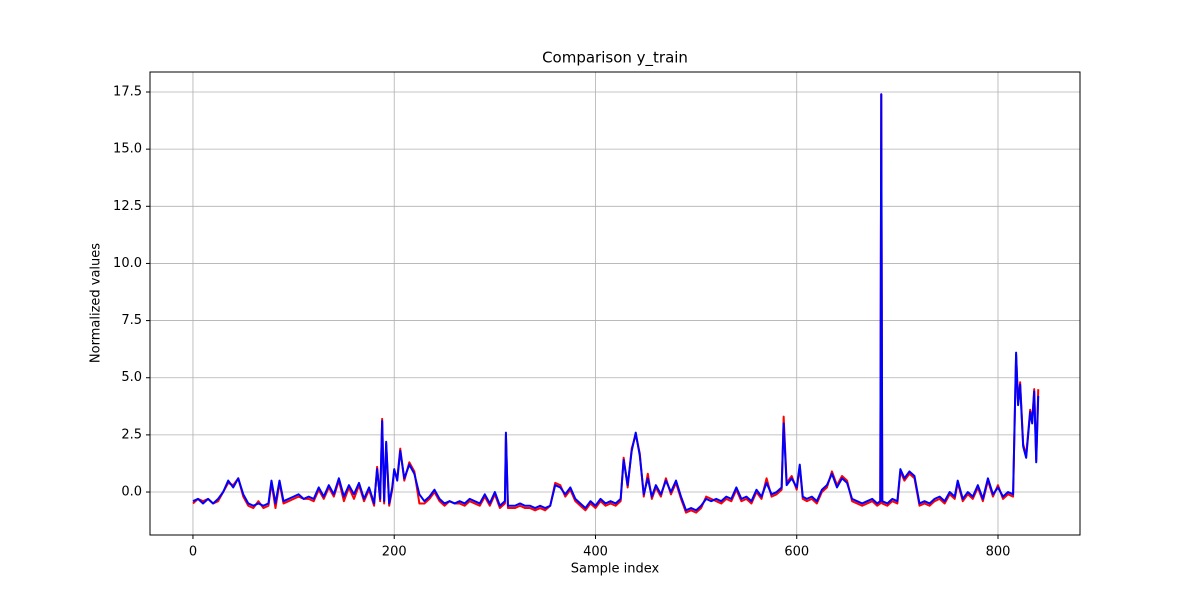 The image size is (1200, 600). What do you see at coordinates (127, 206) in the screenshot?
I see `y-tick-label: 12.5` at bounding box center [127, 206].